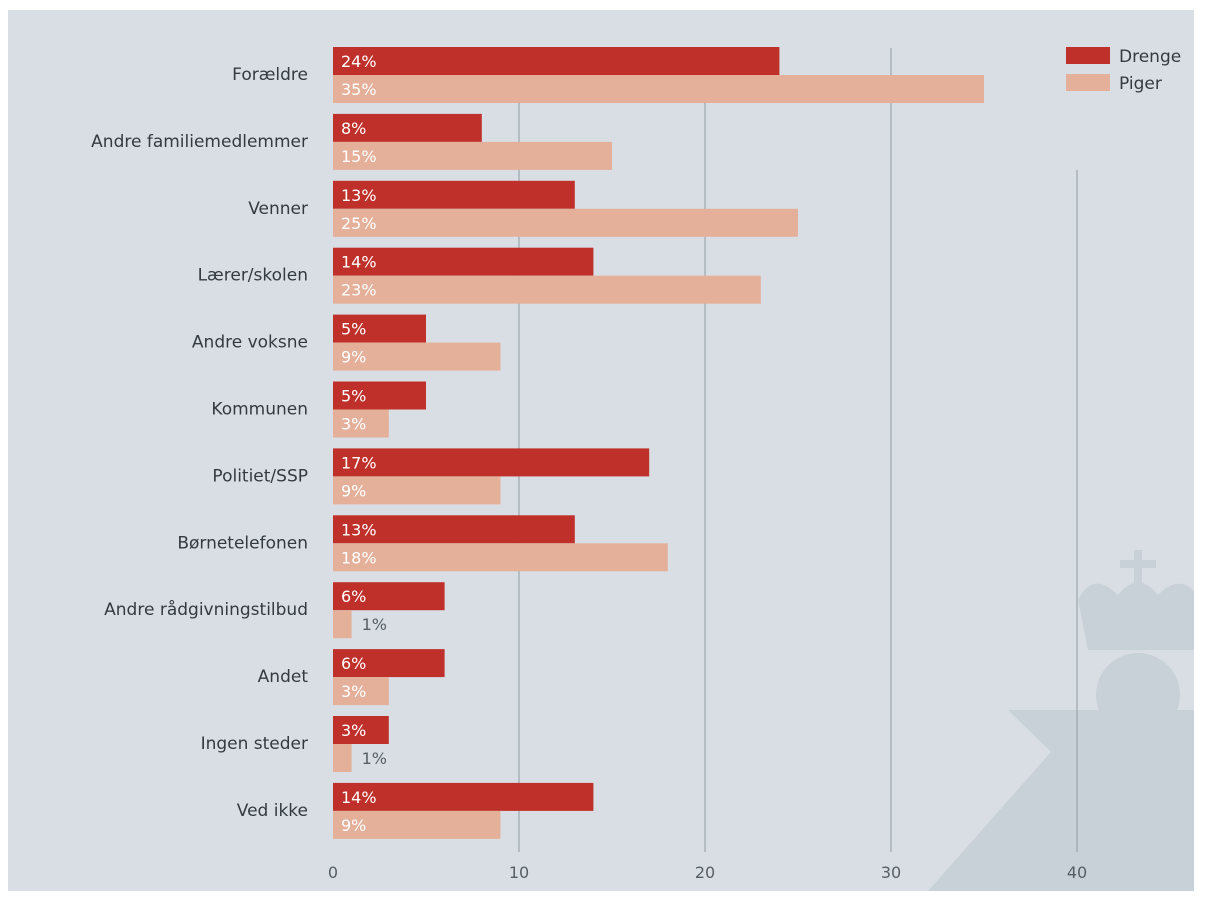 The image size is (1208, 903). I want to click on category-label: Politiet/SSP, so click(260, 476).